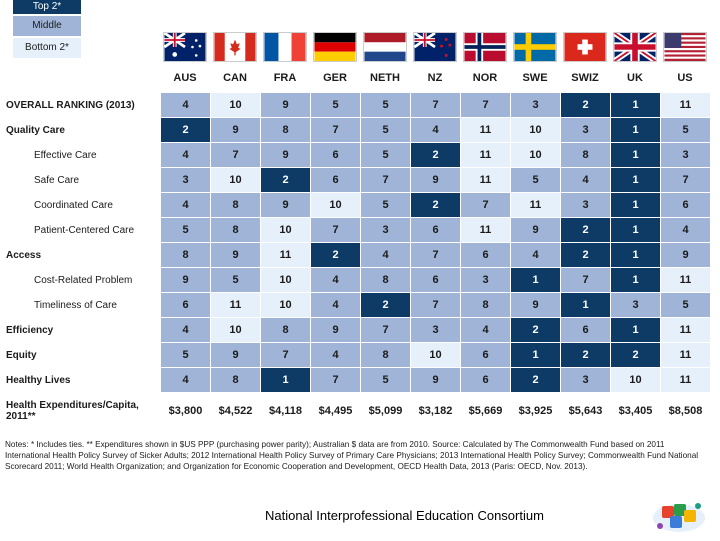  I want to click on country-code: FRA, so click(285, 78).